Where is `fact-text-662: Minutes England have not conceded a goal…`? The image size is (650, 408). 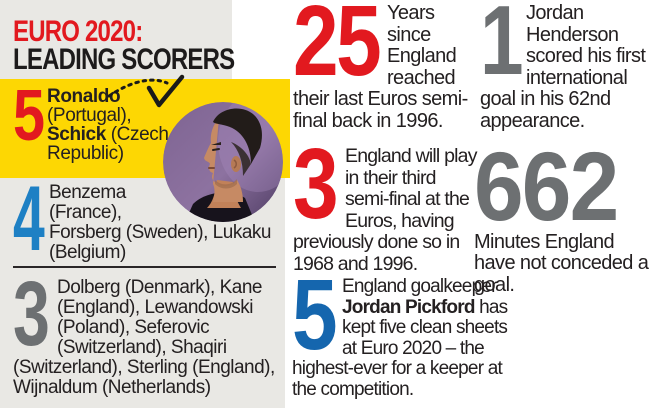 fact-text-662: Minutes England have not conceded a goal… is located at coordinates (561, 263).